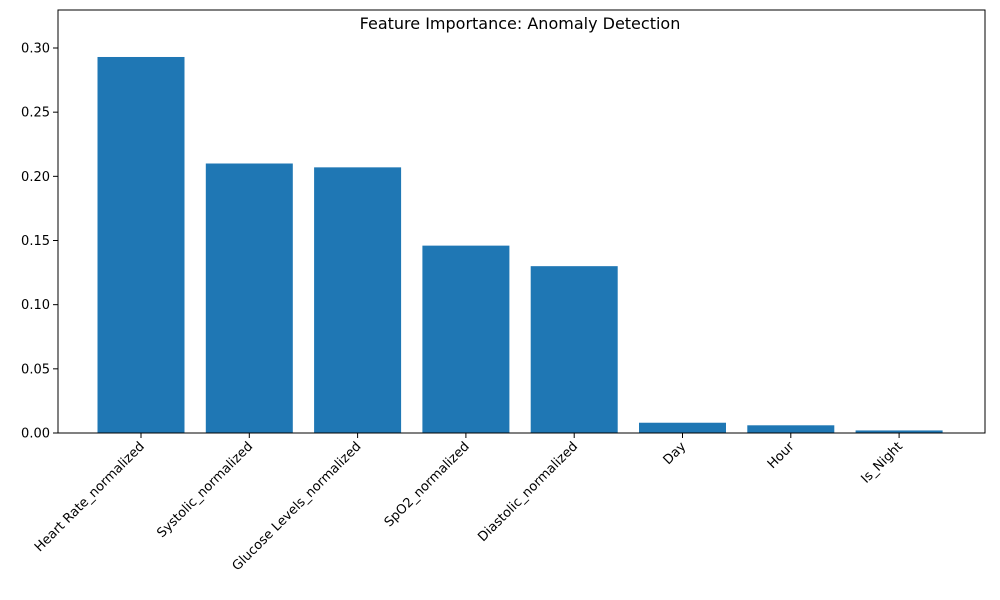 The height and width of the screenshot is (600, 1000). What do you see at coordinates (35, 49) in the screenshot?
I see `y-tick-label-6: 0.30` at bounding box center [35, 49].